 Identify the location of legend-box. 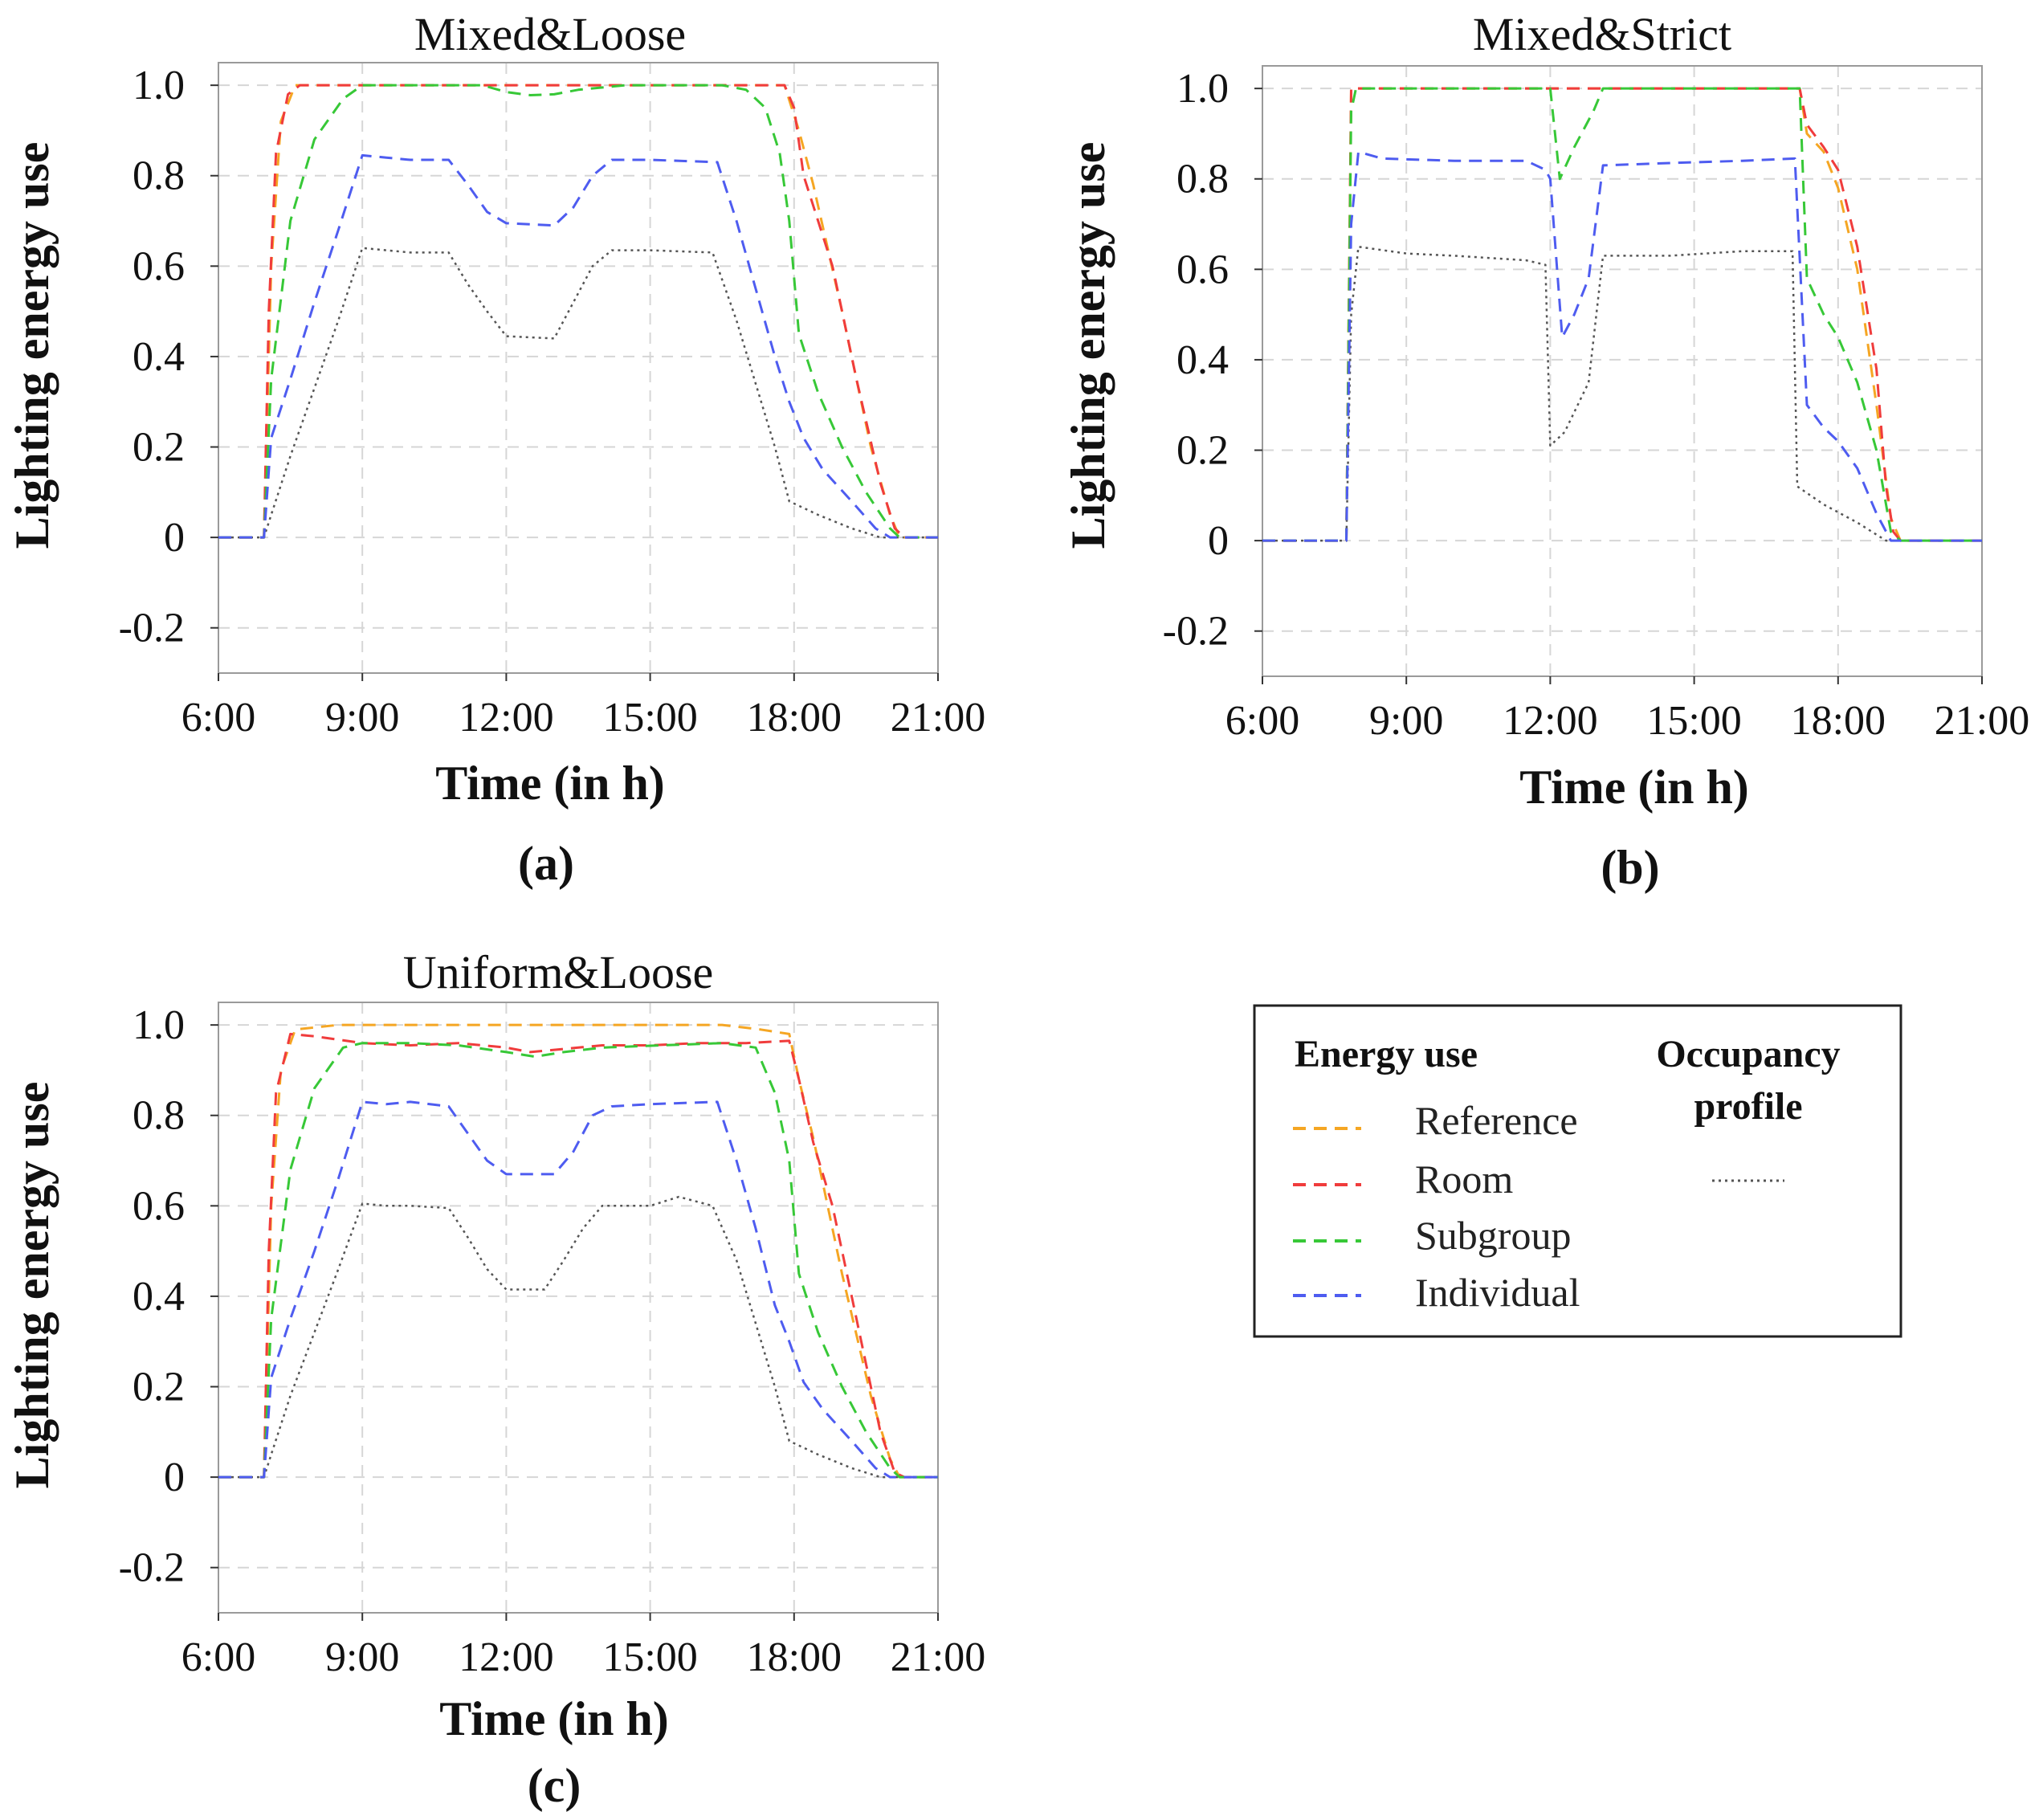
(1577, 1171).